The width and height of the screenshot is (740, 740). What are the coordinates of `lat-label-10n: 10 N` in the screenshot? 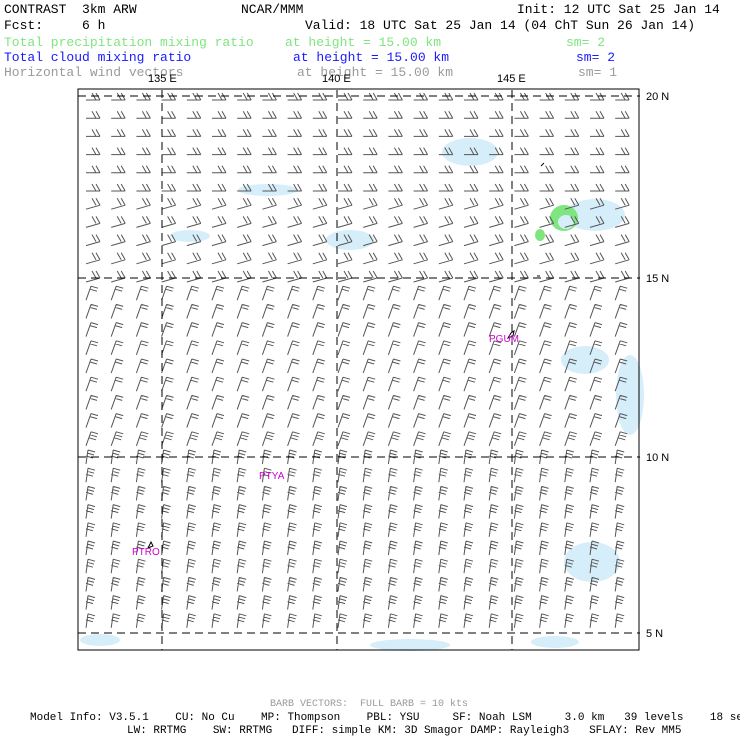 It's located at (657, 458).